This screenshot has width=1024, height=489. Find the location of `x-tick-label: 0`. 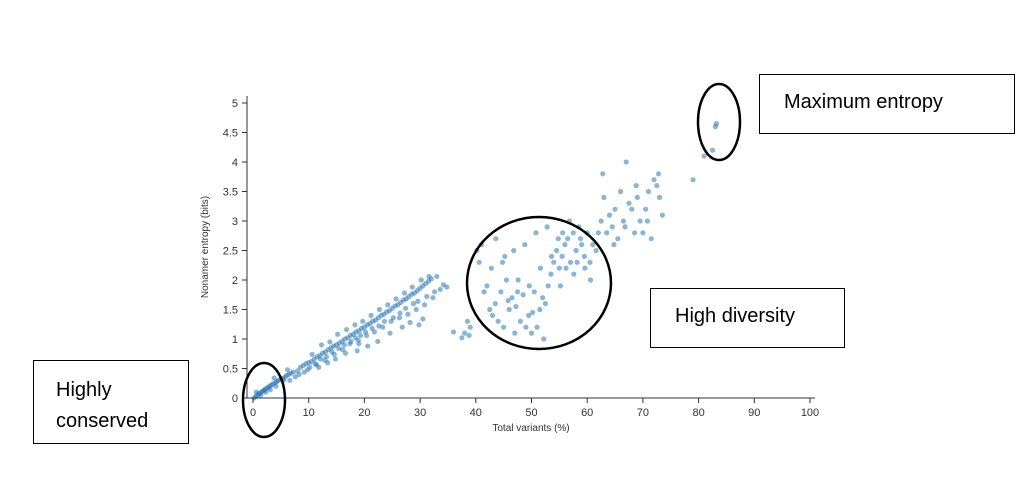

x-tick-label: 0 is located at coordinates (253, 413).